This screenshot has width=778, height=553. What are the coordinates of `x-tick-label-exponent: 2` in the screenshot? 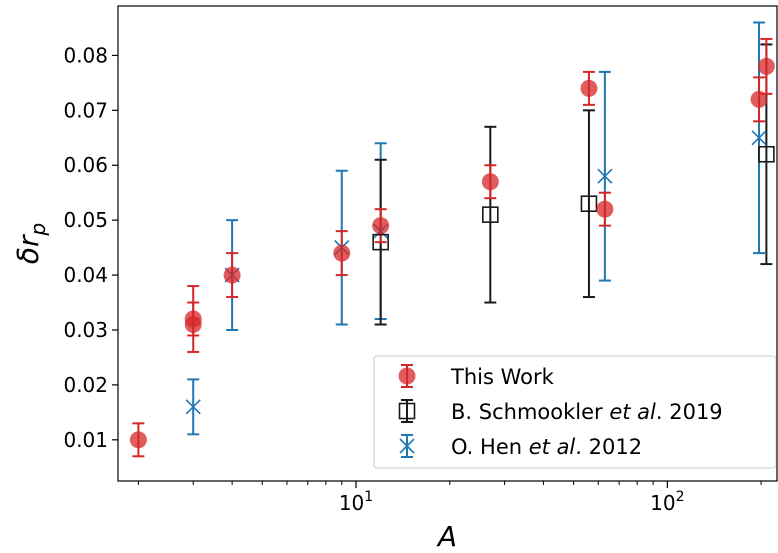 It's located at (680, 497).